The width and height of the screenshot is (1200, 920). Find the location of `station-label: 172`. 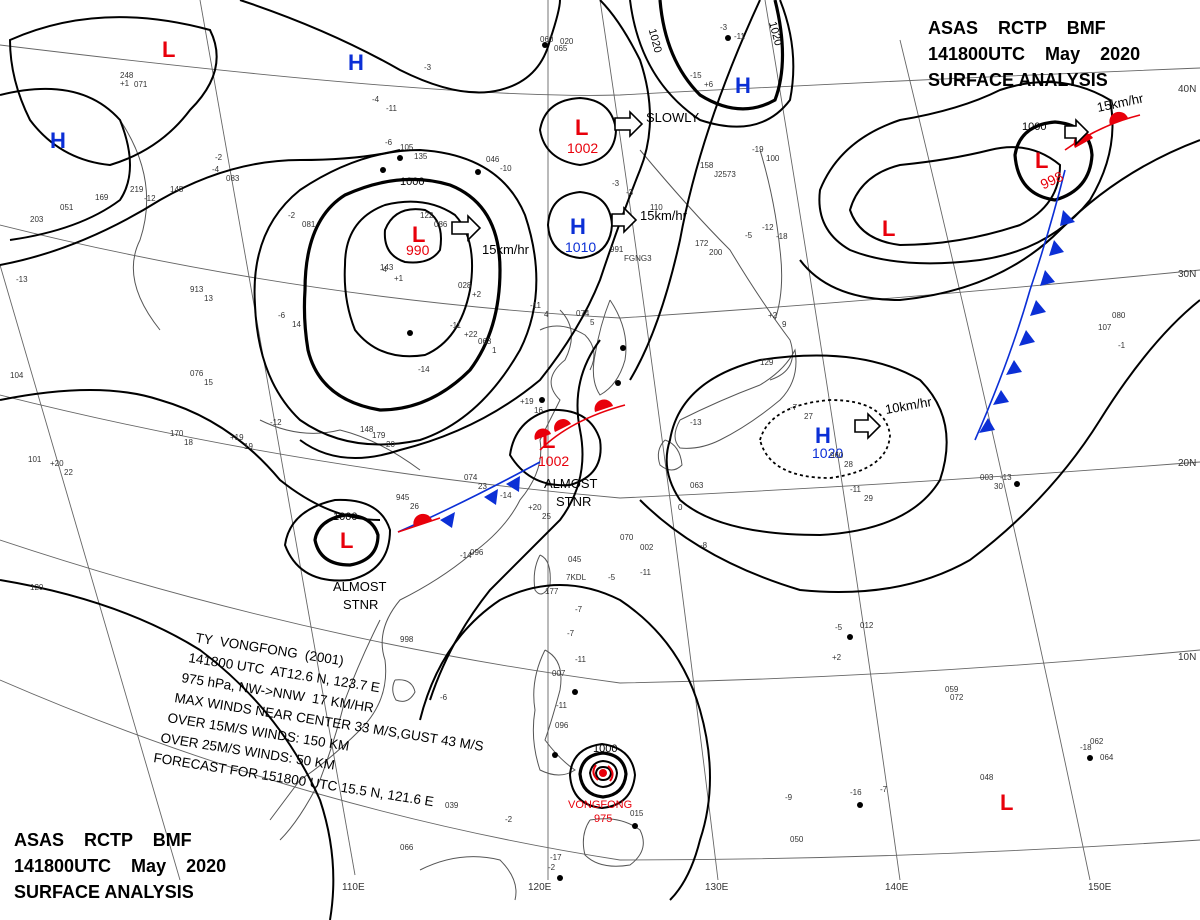

station-label: 172 is located at coordinates (702, 243).